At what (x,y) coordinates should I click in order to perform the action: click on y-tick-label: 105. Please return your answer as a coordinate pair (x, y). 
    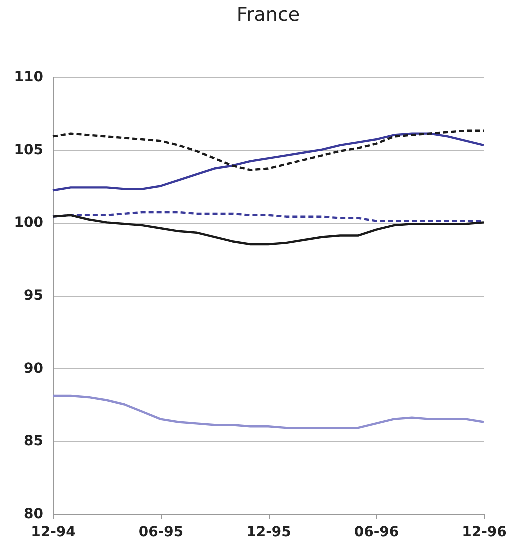
    Looking at the image, I should click on (29, 150).